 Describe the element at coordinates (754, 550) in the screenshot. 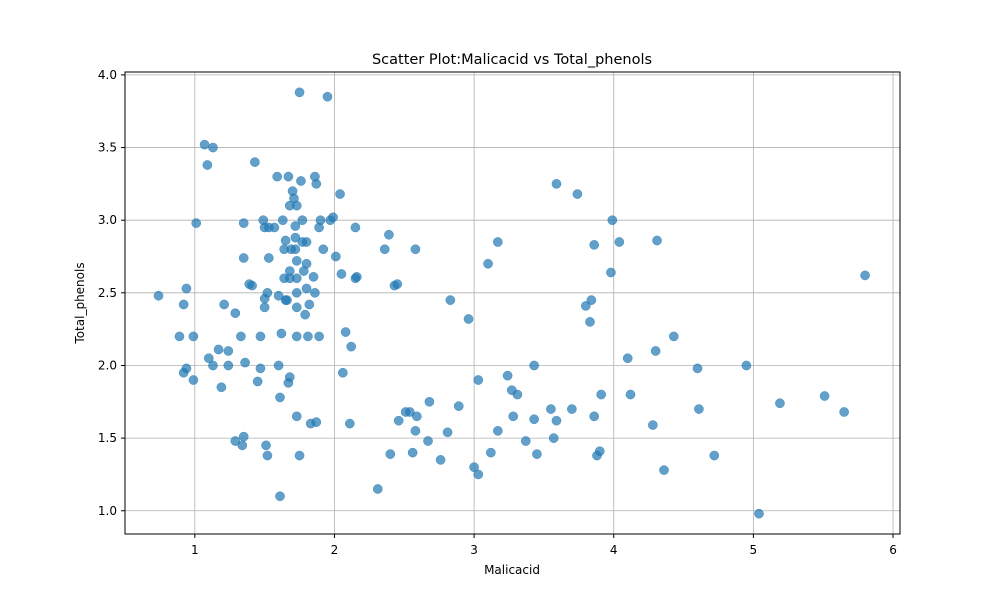

I see `x-tick-label: 5` at that location.